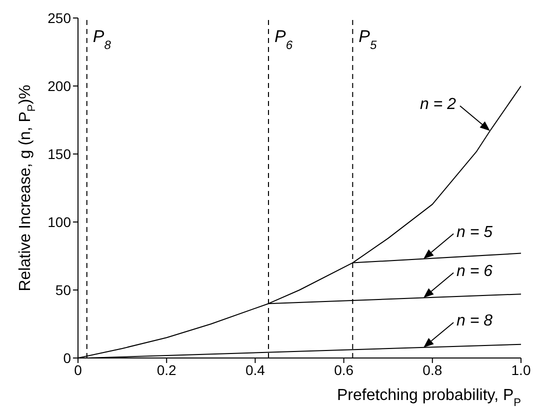  What do you see at coordinates (474, 321) in the screenshot?
I see `legend-label: n = 8` at bounding box center [474, 321].